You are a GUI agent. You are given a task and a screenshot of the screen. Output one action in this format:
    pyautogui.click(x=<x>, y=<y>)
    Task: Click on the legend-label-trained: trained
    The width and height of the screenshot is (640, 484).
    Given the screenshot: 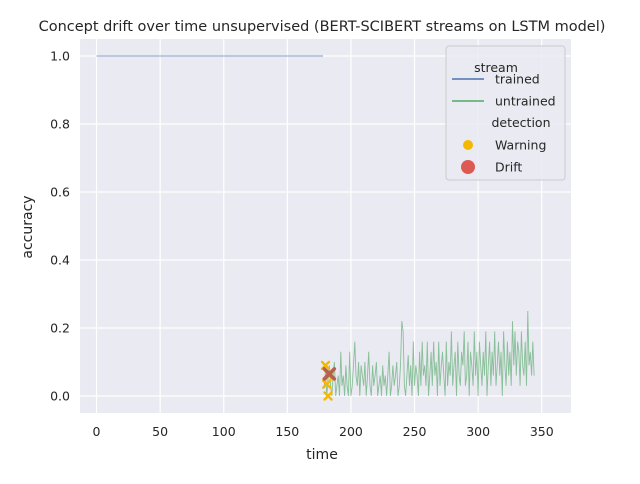 What is the action you would take?
    pyautogui.click(x=517, y=79)
    